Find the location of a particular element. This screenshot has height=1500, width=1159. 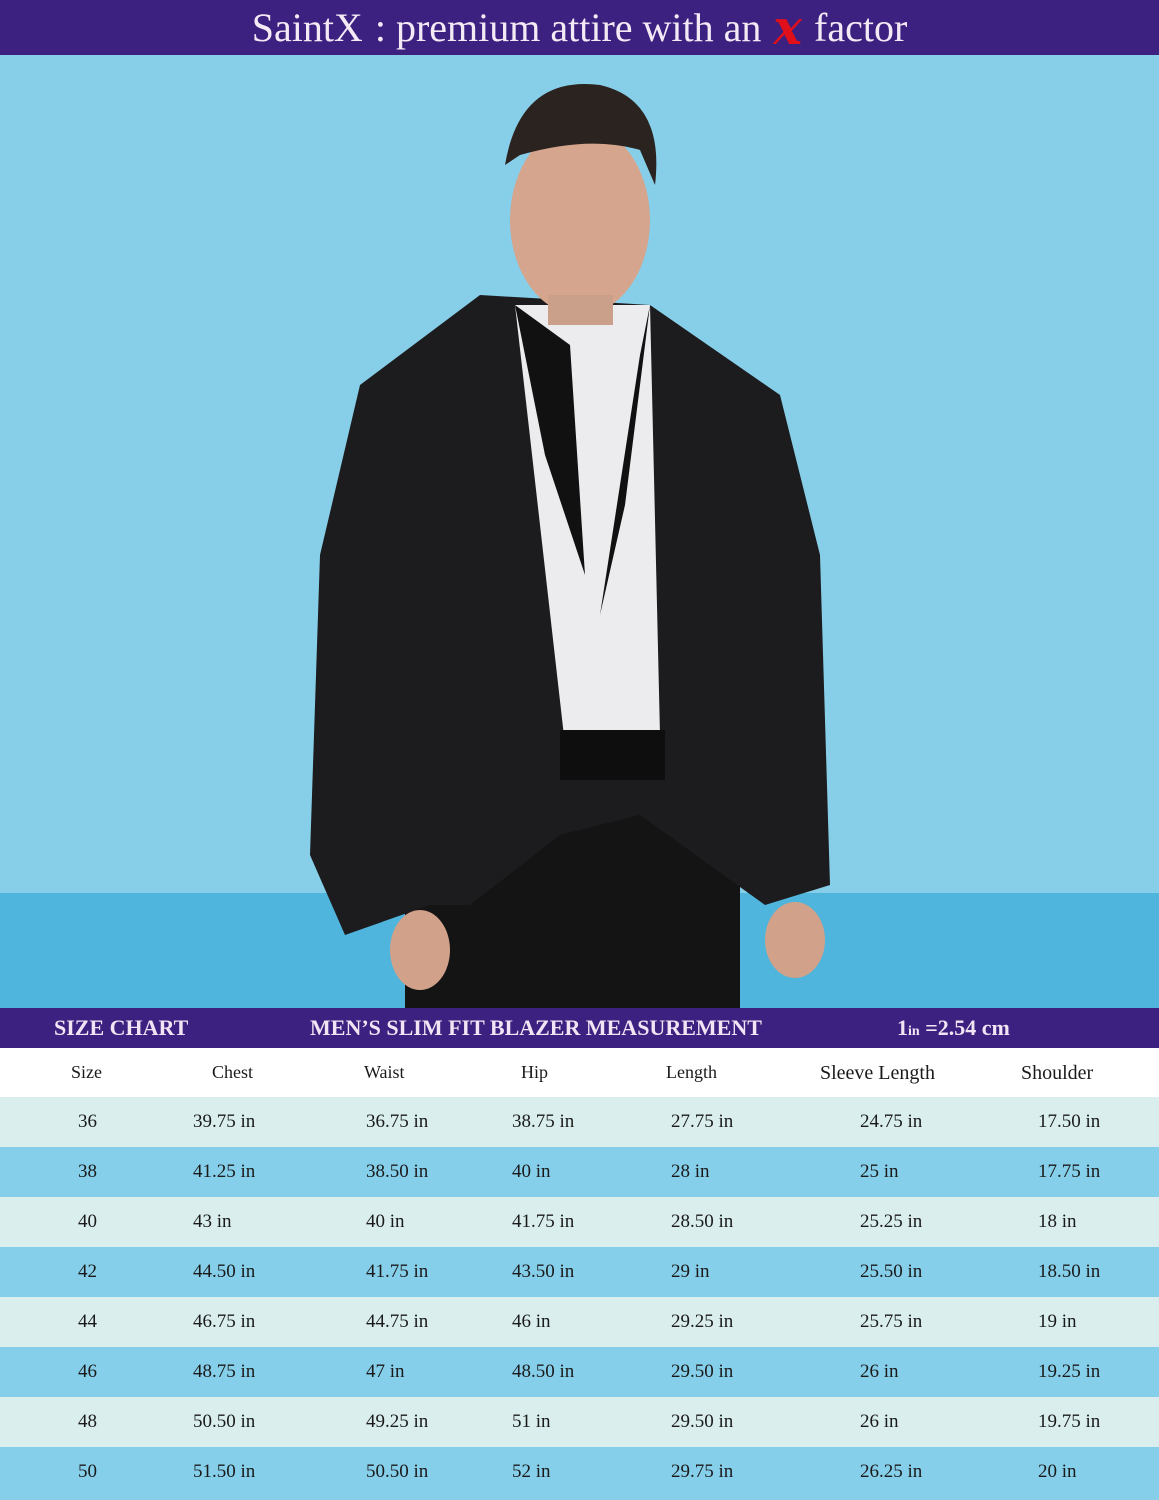

table-cell: 18 in is located at coordinates (1057, 1221).